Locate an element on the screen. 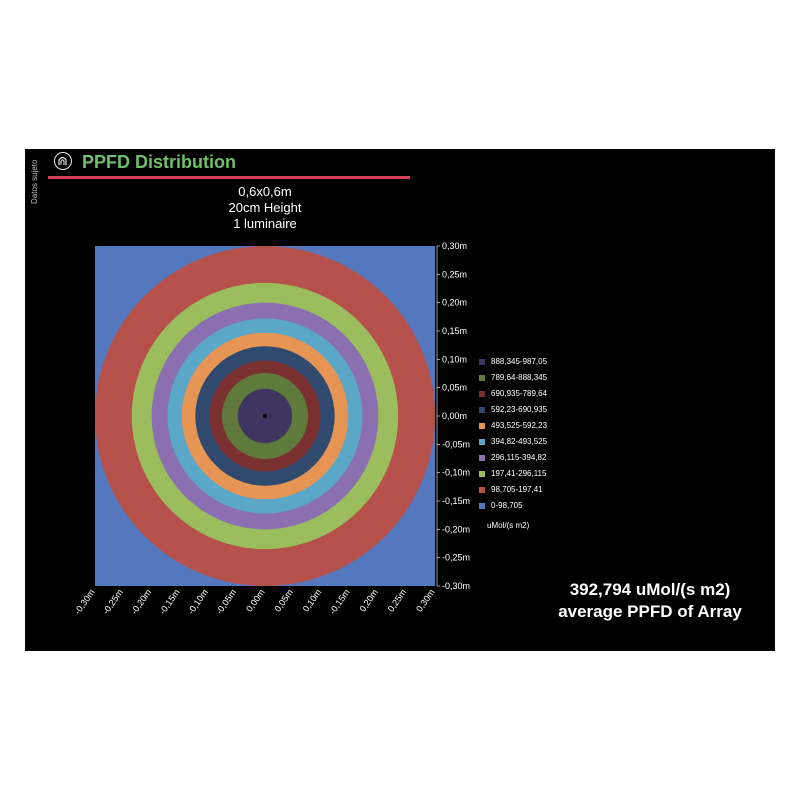  legend-item: 690,935-789,64 is located at coordinates (513, 394).